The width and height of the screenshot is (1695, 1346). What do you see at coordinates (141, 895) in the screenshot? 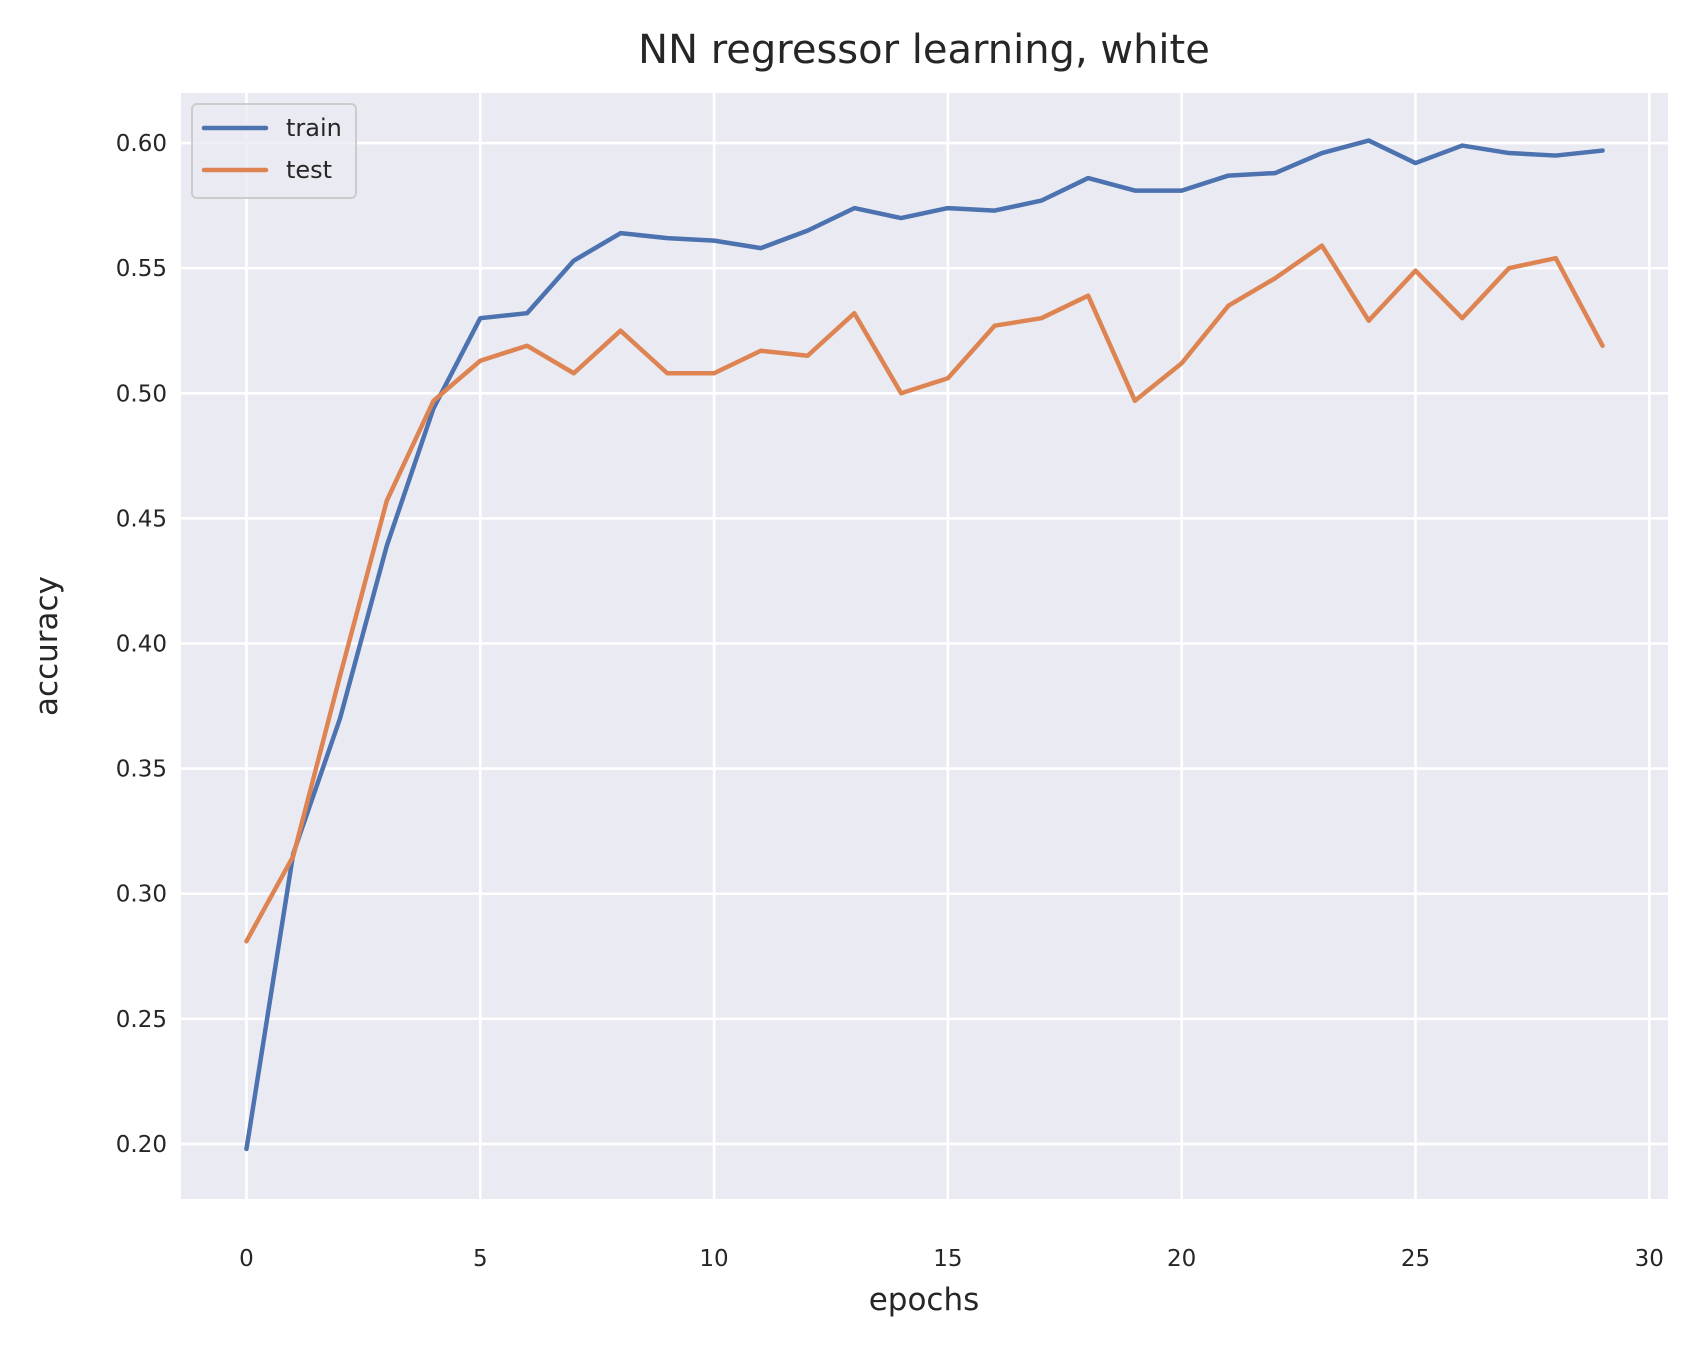
I see `y-tick-label: 0.30` at bounding box center [141, 895].